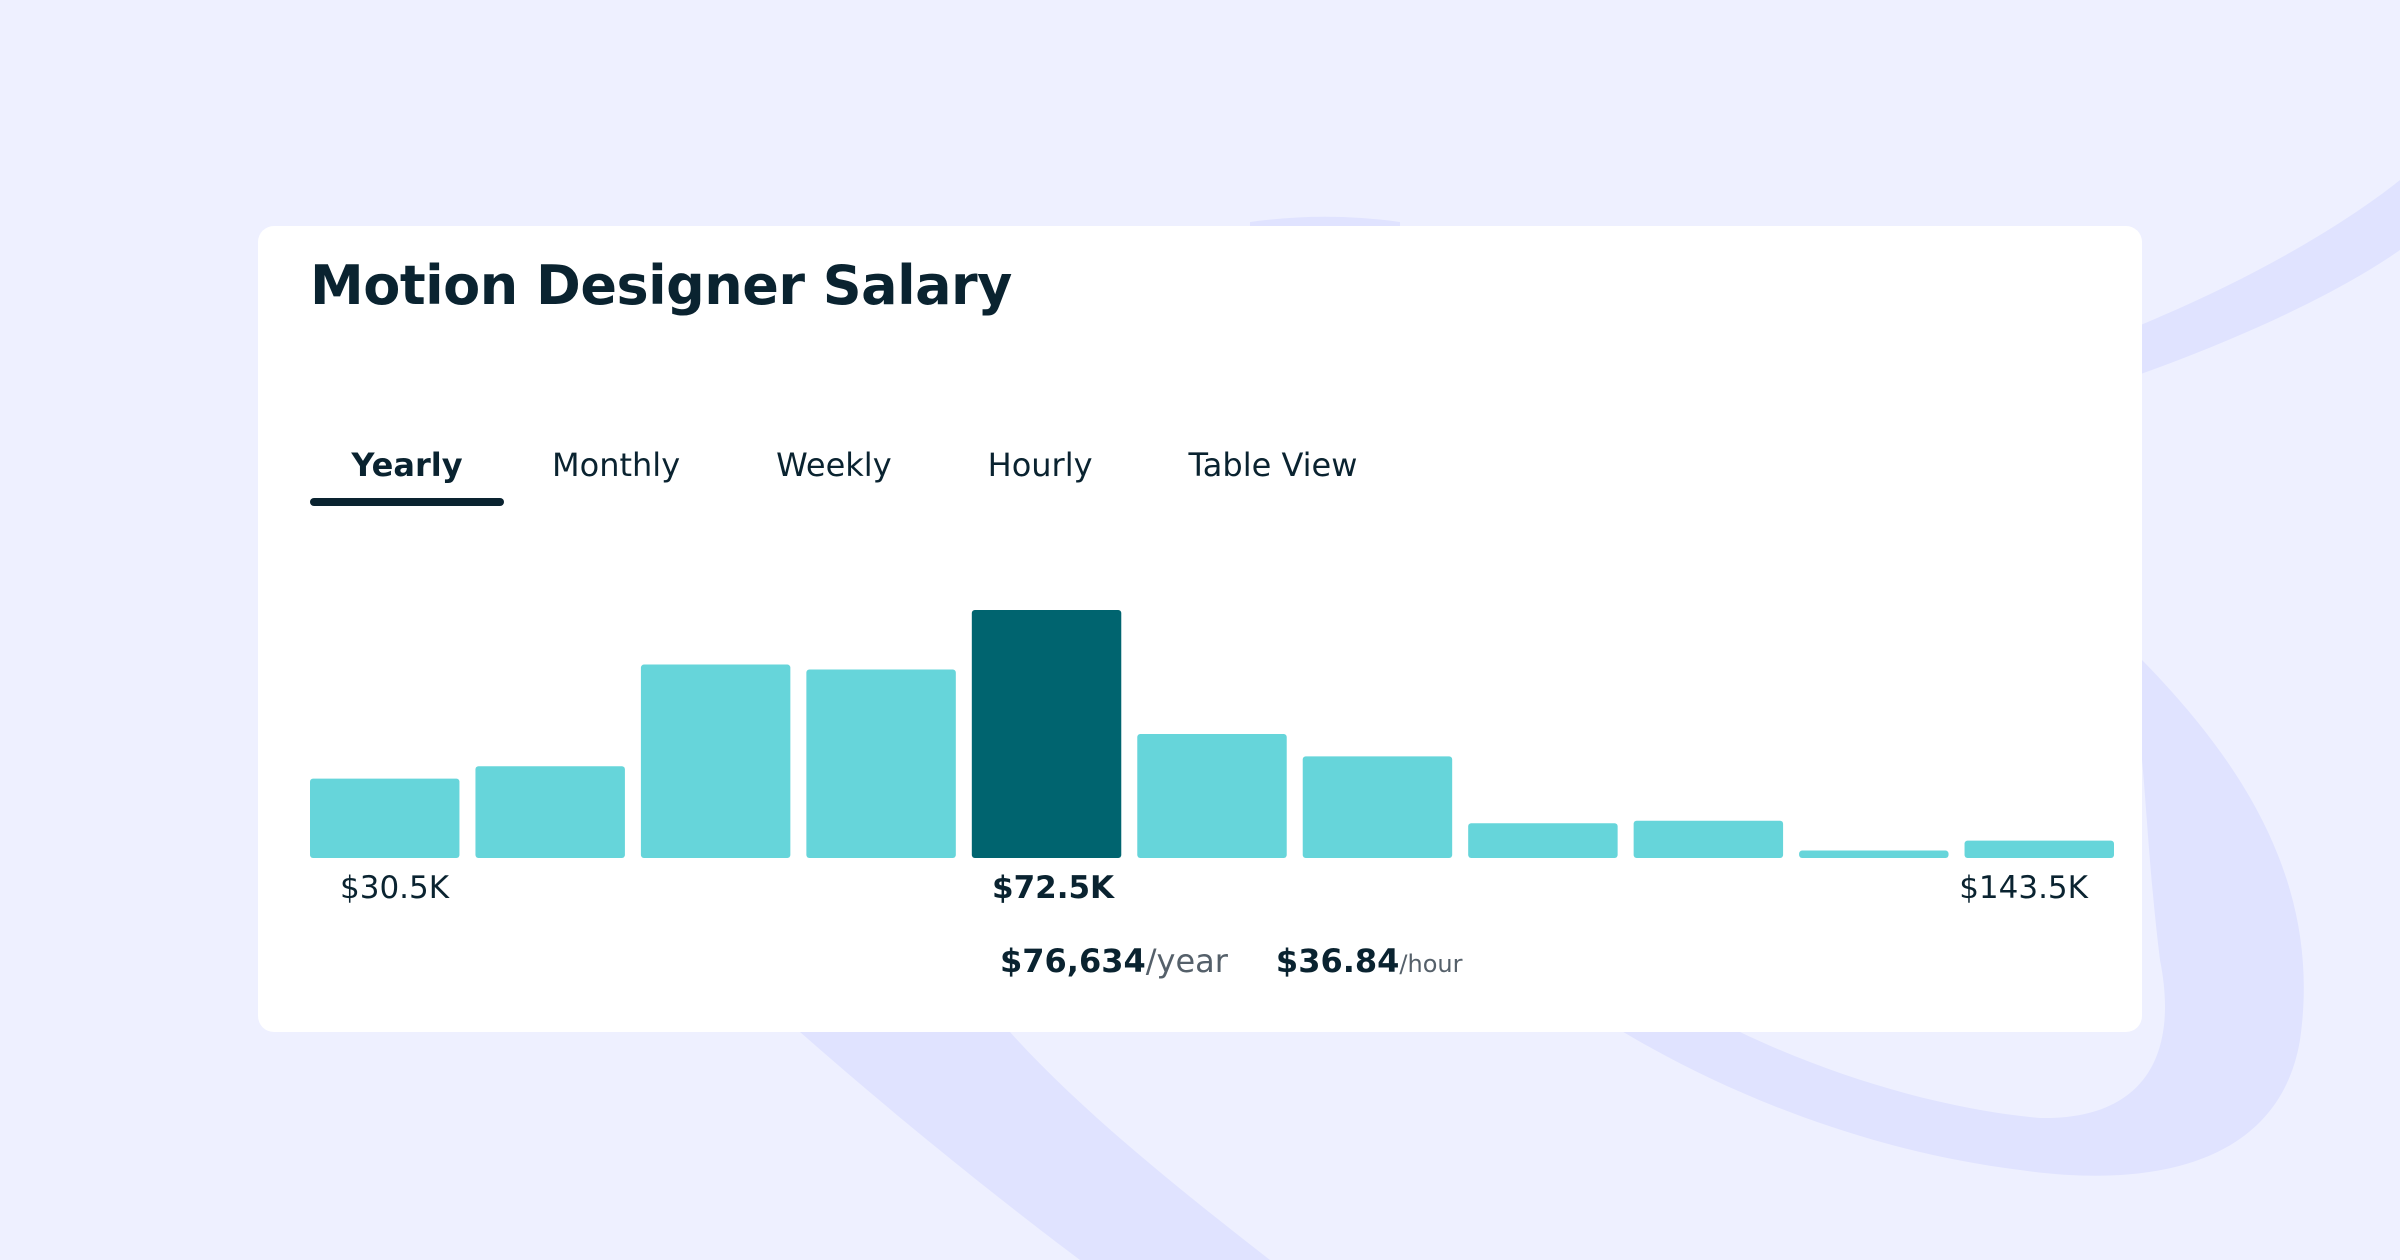 This screenshot has height=1260, width=2400. Describe the element at coordinates (1046, 734) in the screenshot. I see `salary-bar-highlighted` at that location.